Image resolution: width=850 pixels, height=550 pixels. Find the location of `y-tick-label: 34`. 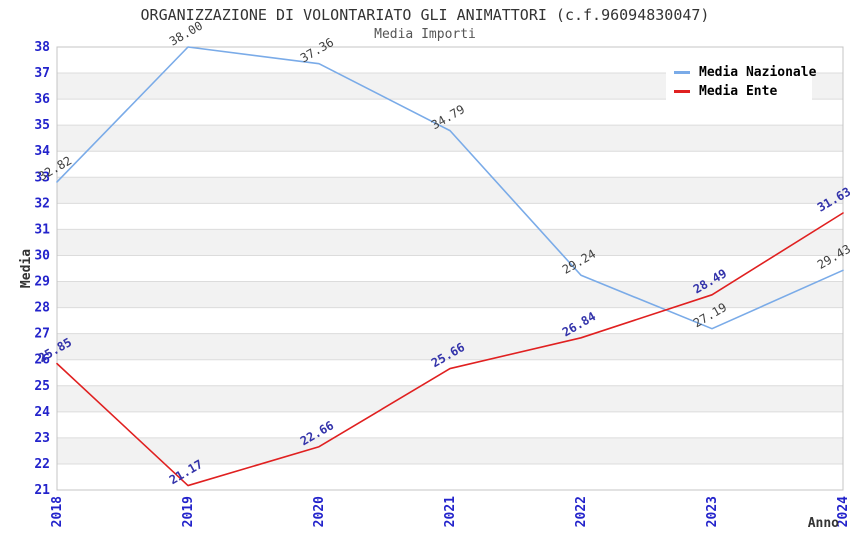

y-tick-label: 34 is located at coordinates (42, 151).